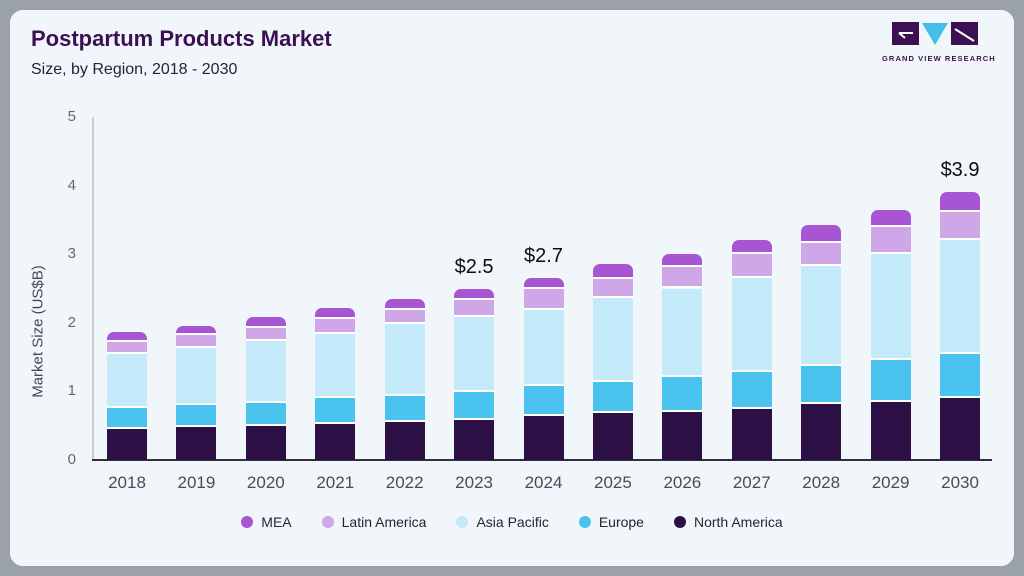 This screenshot has height=576, width=1024. What do you see at coordinates (890, 306) in the screenshot?
I see `bar-2029-segment-asia-pacific` at bounding box center [890, 306].